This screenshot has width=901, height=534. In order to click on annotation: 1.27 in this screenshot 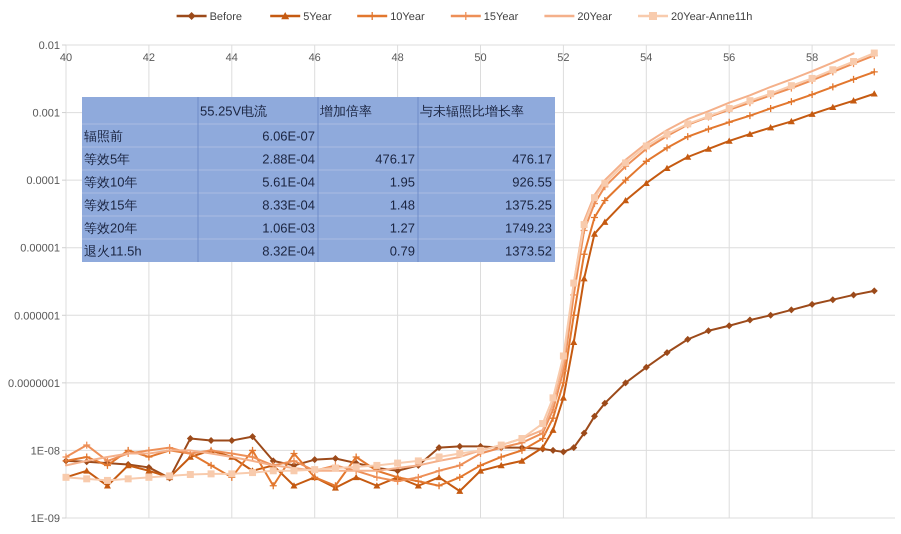, I will do `click(402, 228)`.